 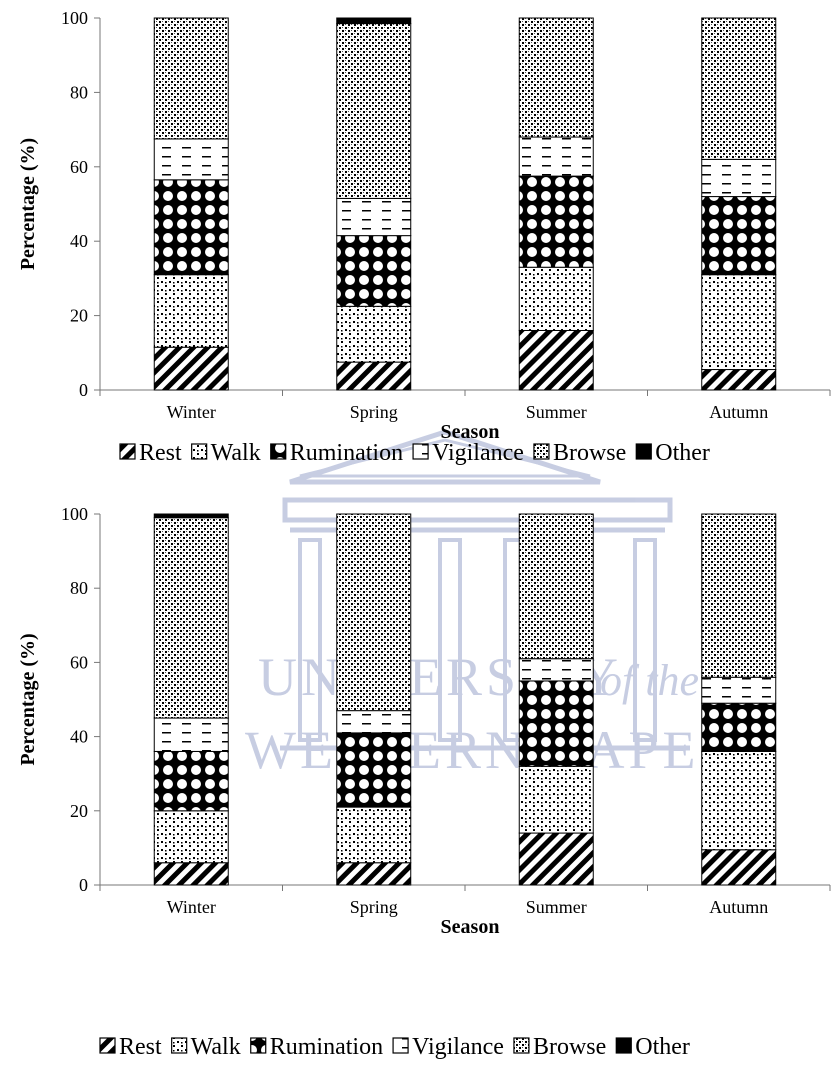 I want to click on watermark-line2: WESTERN CAPE, so click(x=472, y=750).